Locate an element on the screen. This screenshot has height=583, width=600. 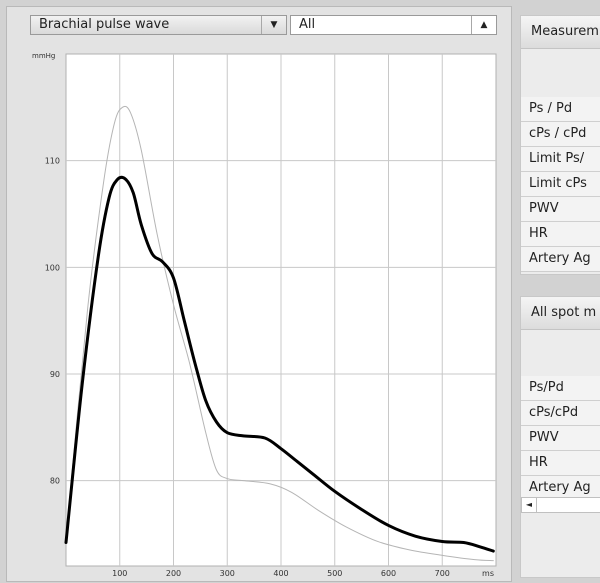
scroll-left-icon: ◄ is located at coordinates (529, 505).